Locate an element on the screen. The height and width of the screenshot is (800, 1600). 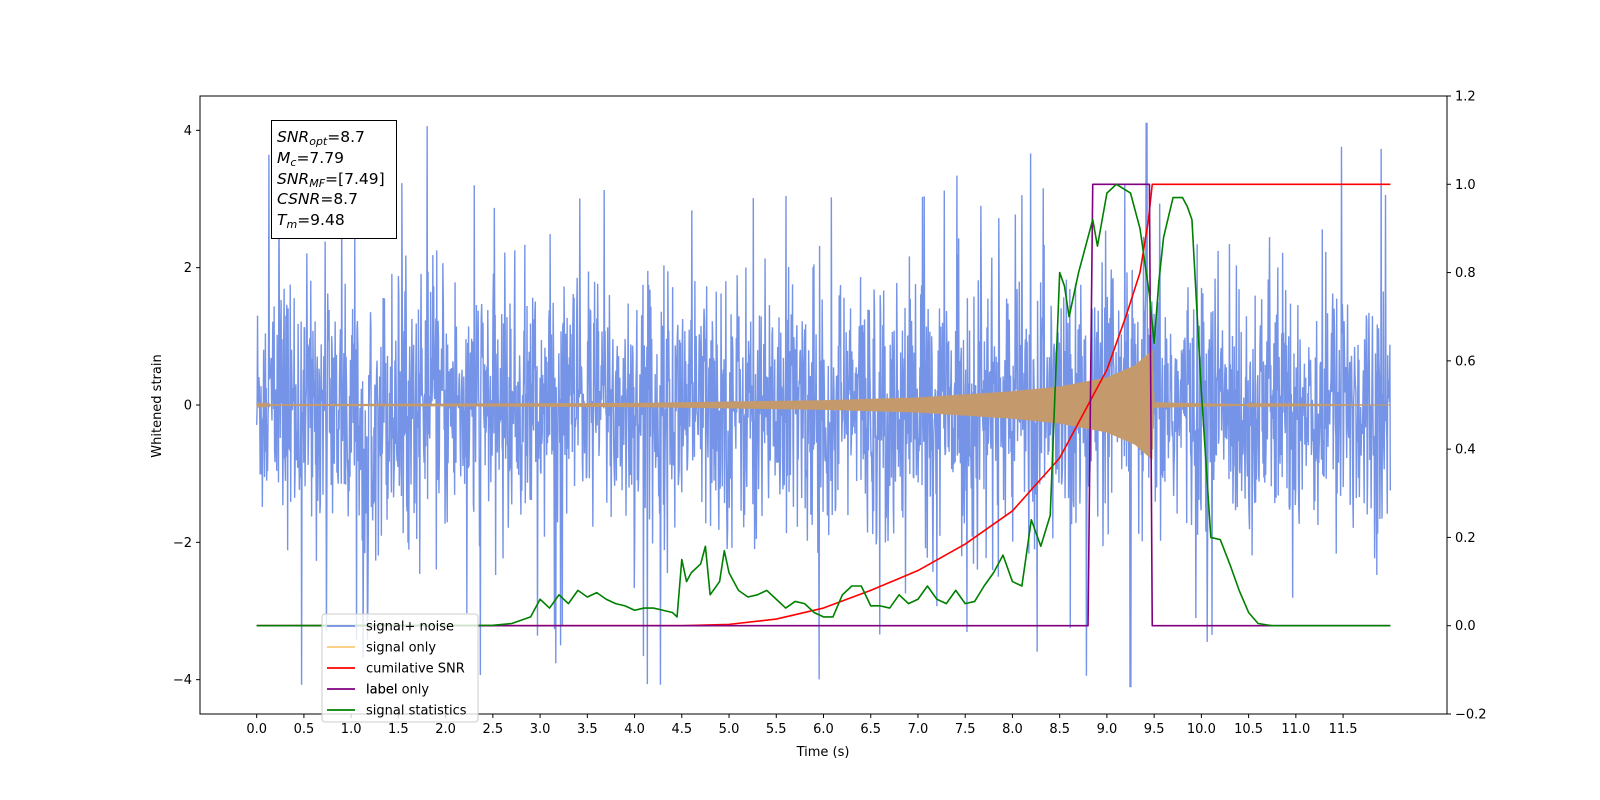
x-tick-label: 11.5 is located at coordinates (1343, 729).